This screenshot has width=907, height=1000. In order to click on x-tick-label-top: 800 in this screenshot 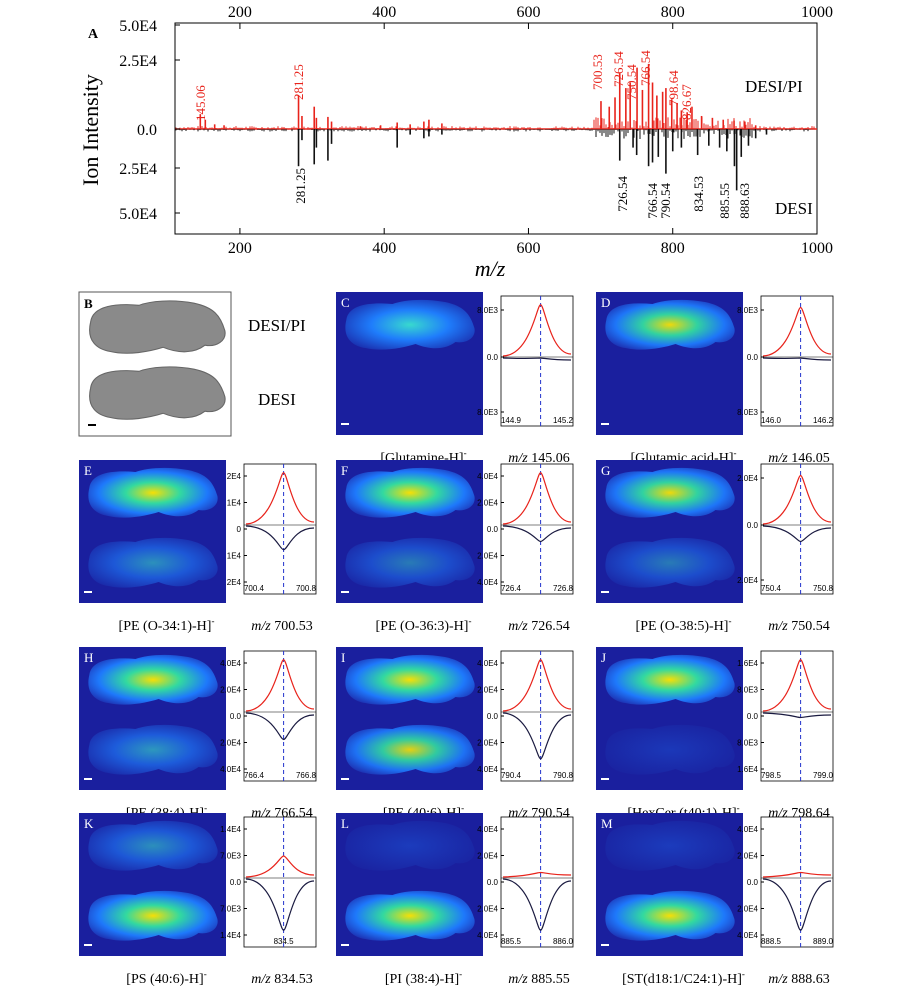, I will do `click(673, 12)`.